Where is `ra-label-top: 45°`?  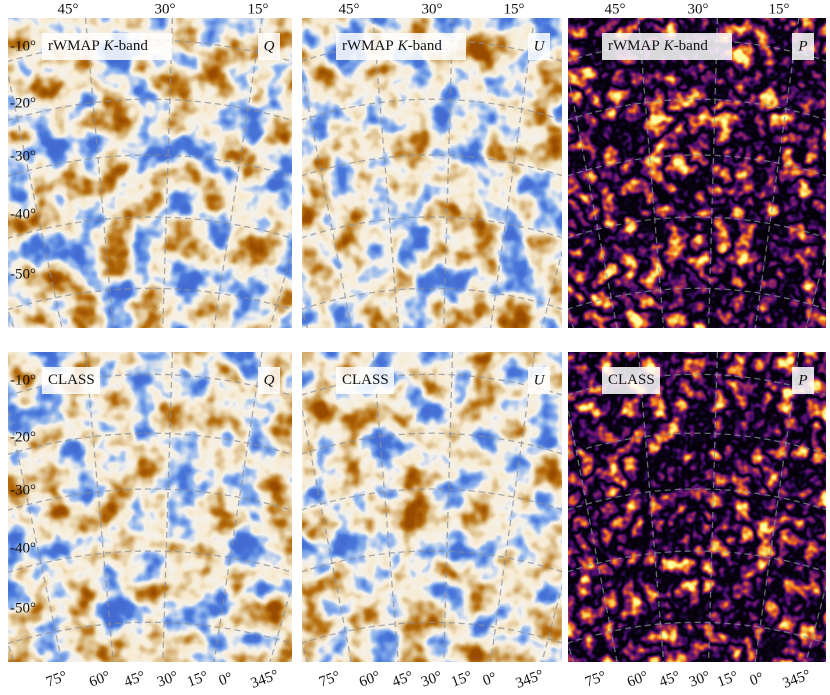 ra-label-top: 45° is located at coordinates (68, 9).